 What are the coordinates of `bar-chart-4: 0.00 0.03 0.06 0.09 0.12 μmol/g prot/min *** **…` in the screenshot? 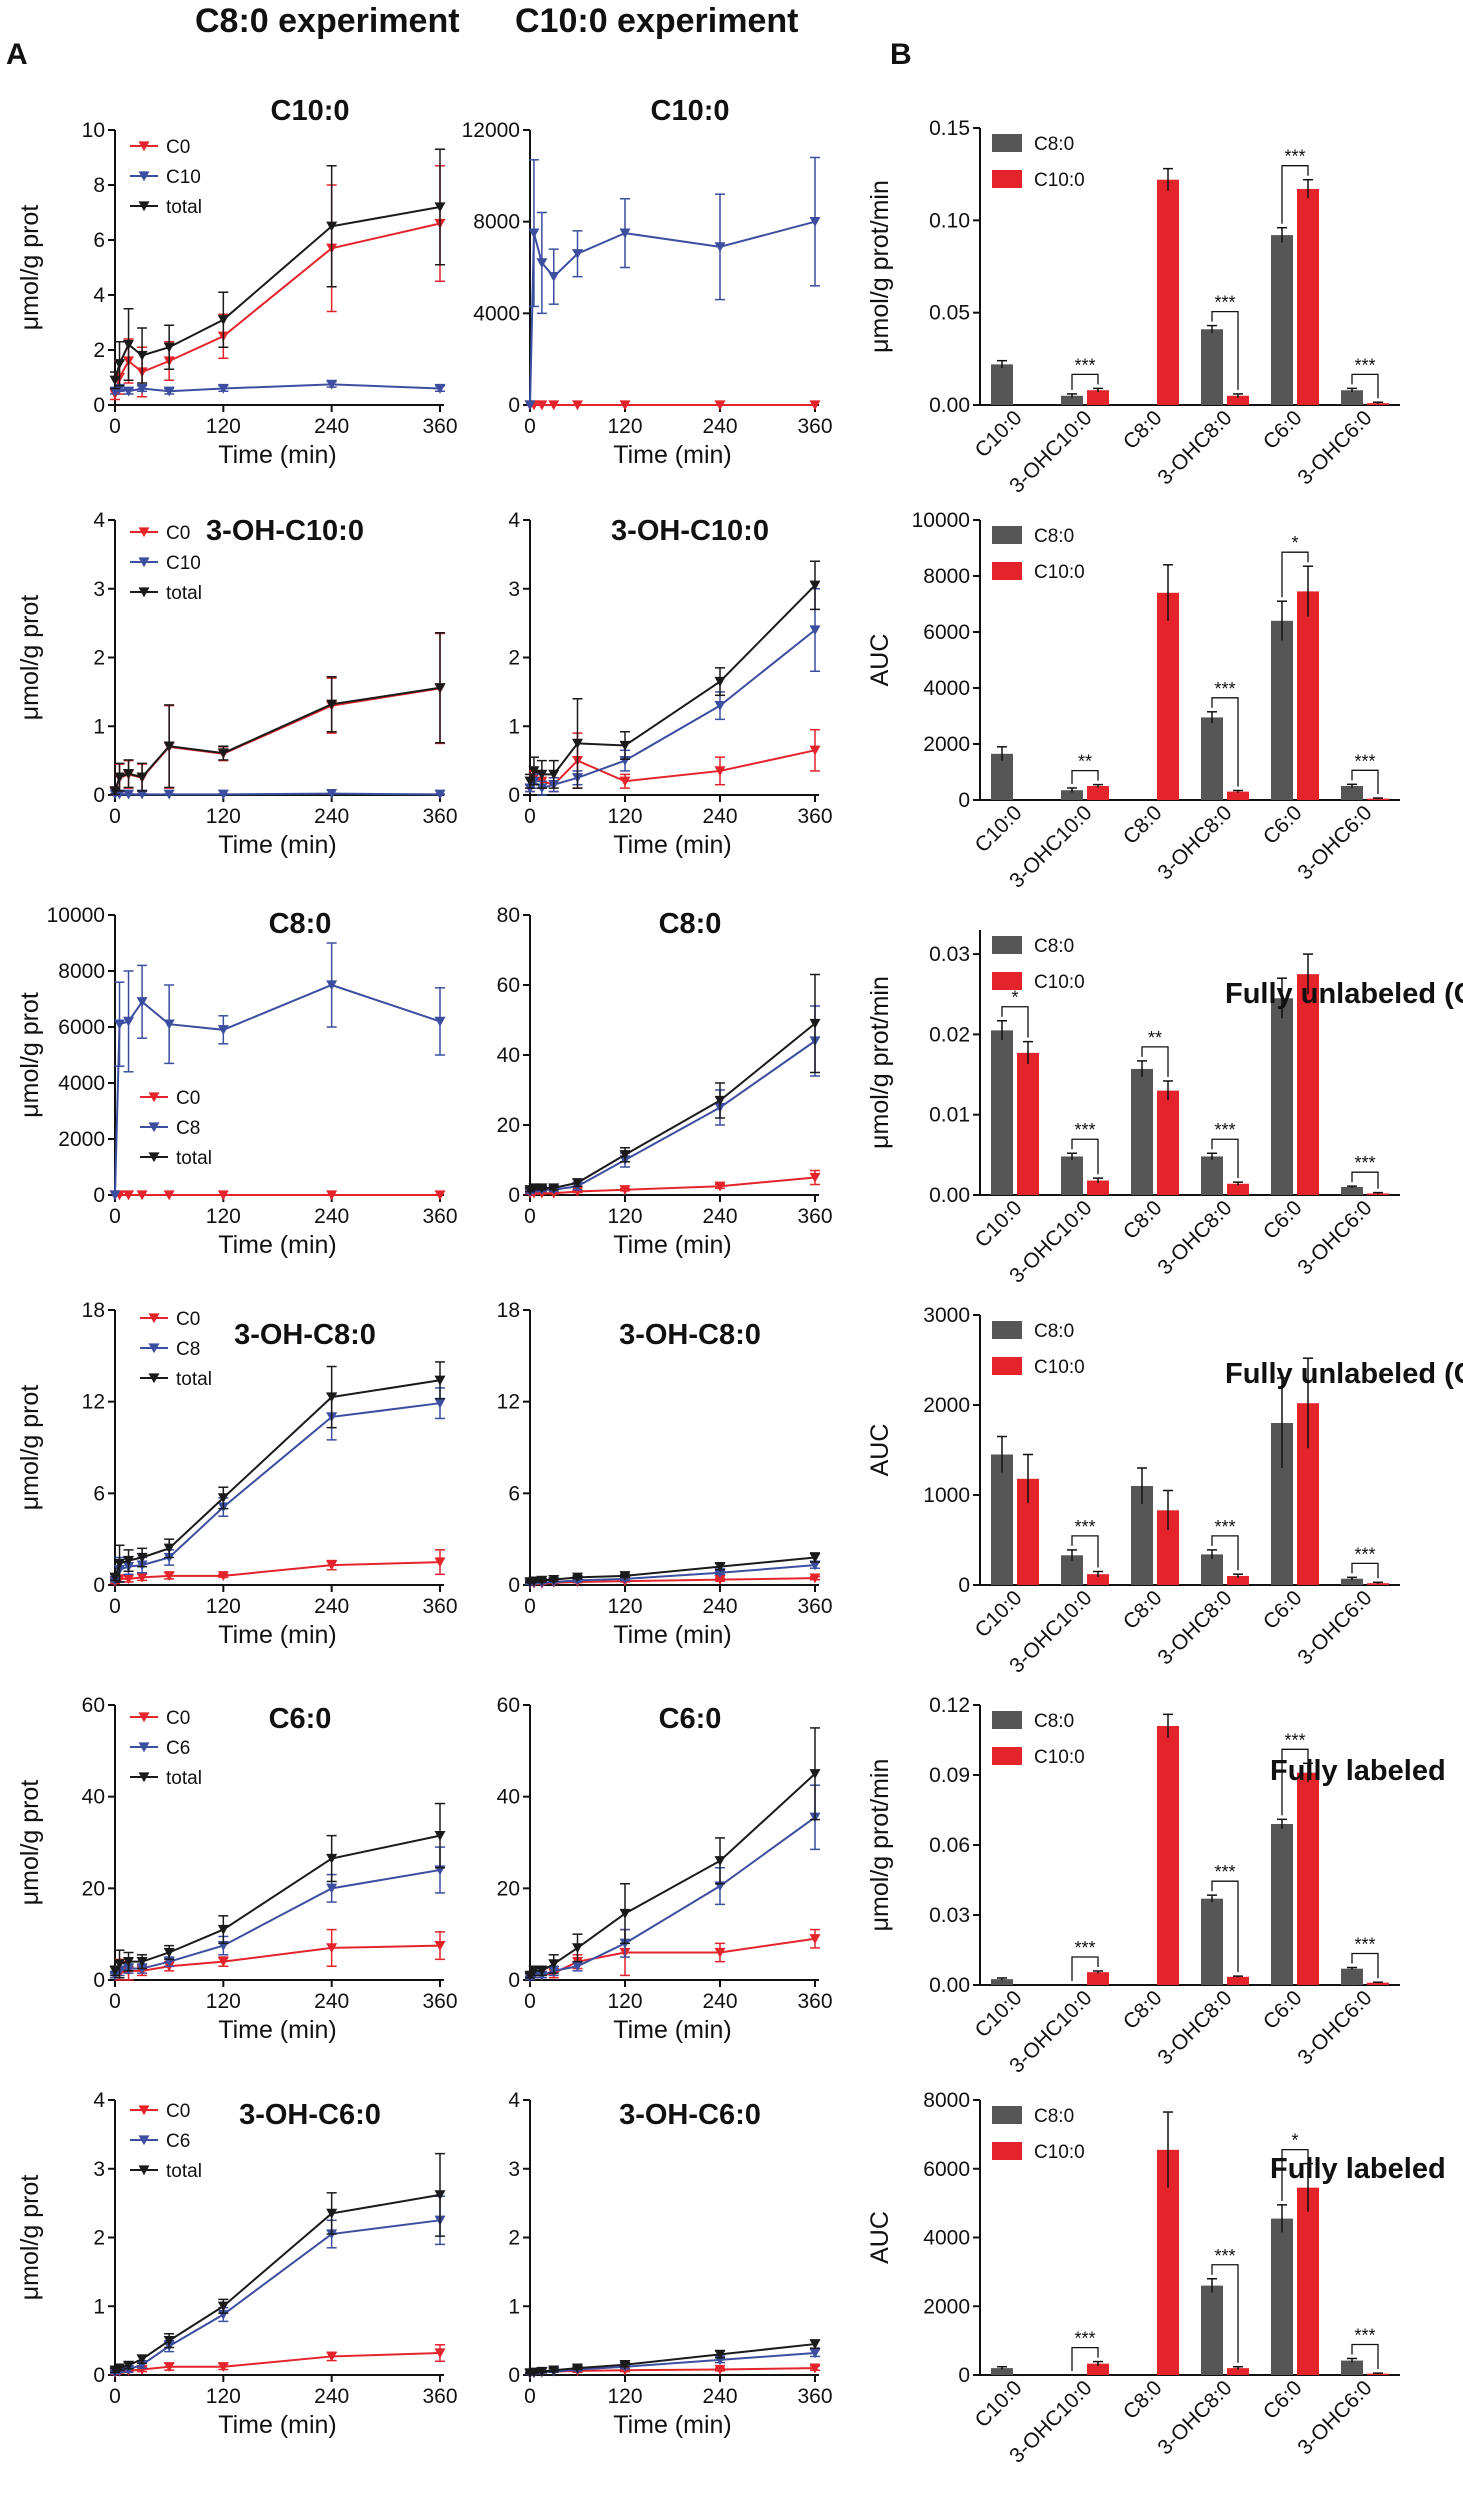 It's located at (1156, 1886).